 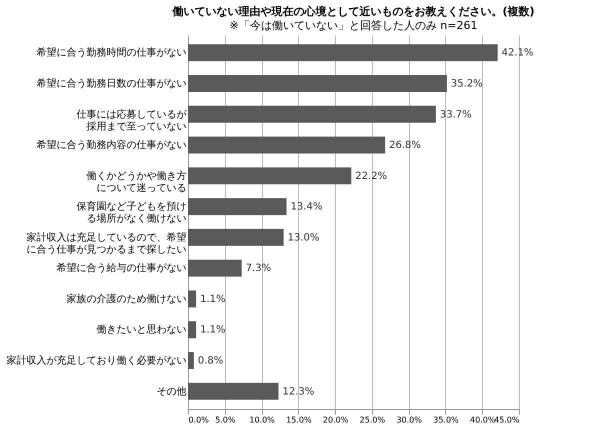 I want to click on x-tick-label: 20.0%, so click(x=335, y=420).